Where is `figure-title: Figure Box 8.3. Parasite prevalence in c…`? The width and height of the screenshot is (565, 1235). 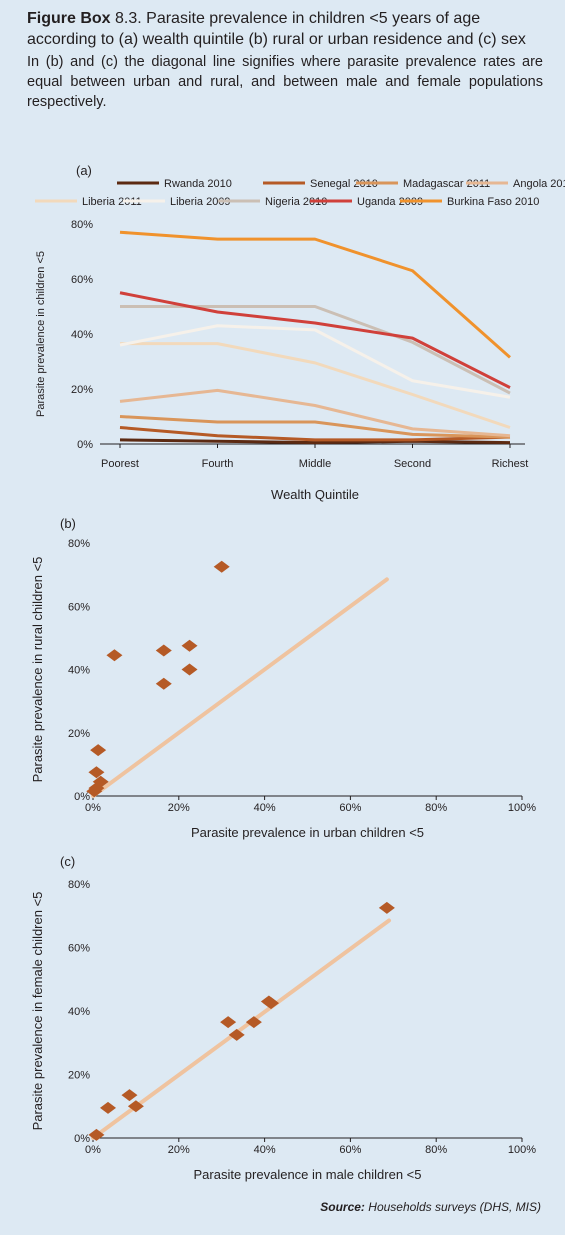 figure-title: Figure Box 8.3. Parasite prevalence in c… is located at coordinates (285, 29).